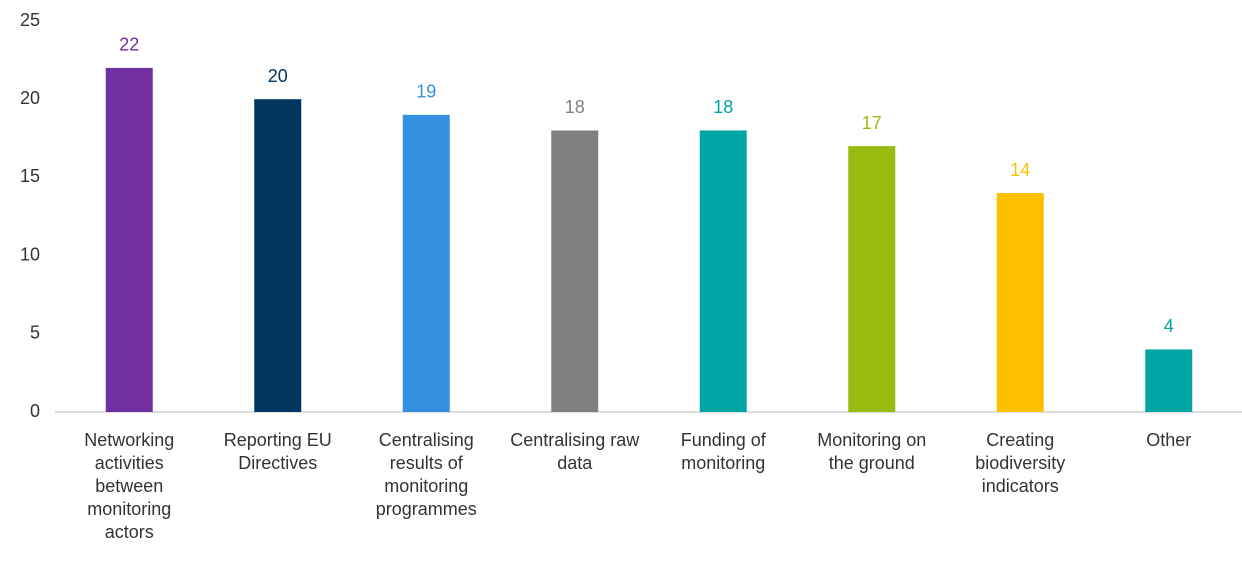 Image resolution: width=1242 pixels, height=562 pixels. Describe the element at coordinates (723, 451) in the screenshot. I see `x-tick-label: Funding of monitoring` at that location.